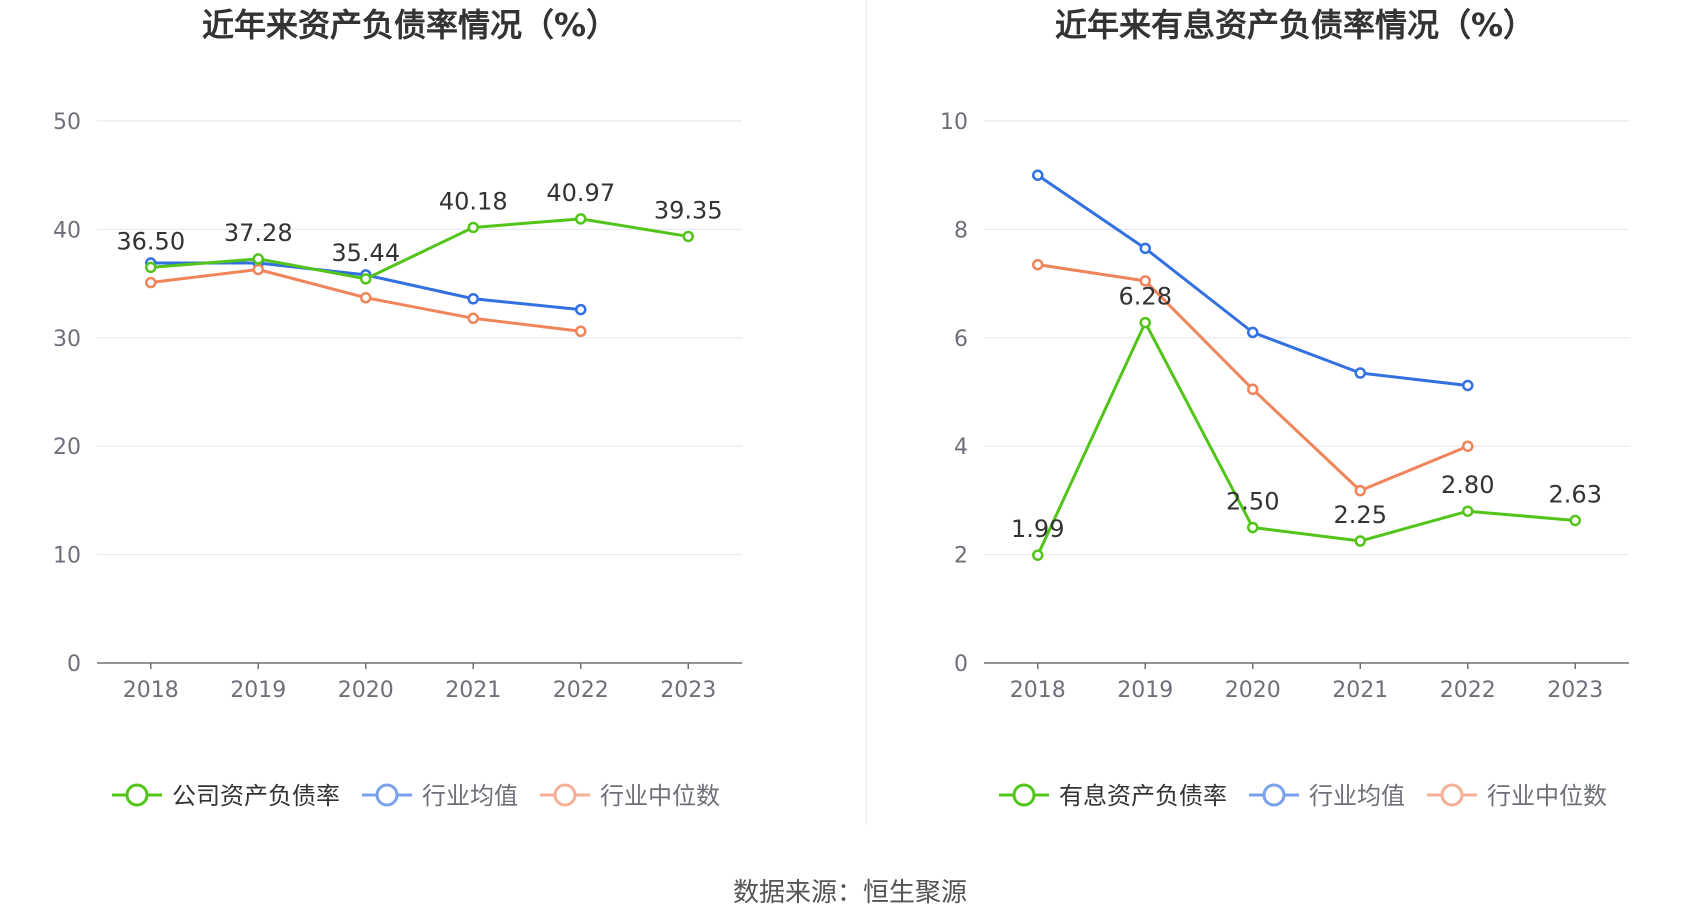  Describe the element at coordinates (365, 253) in the screenshot. I see `data-label: 35.44` at that location.